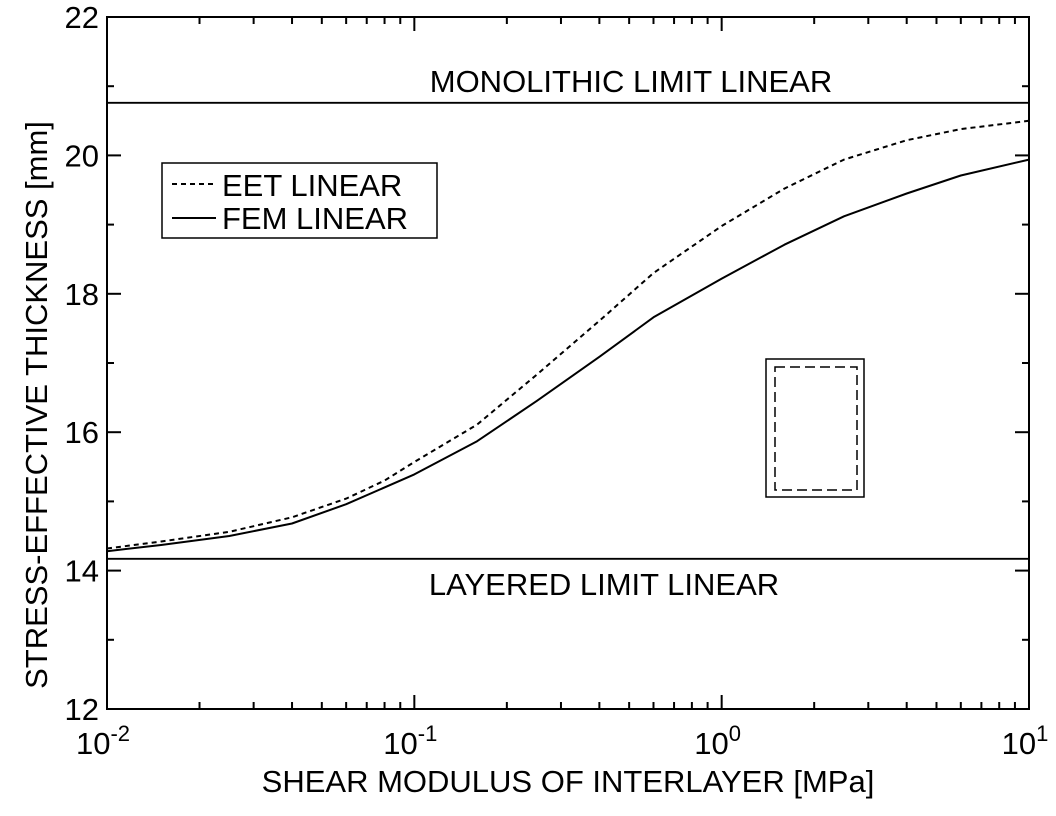 This screenshot has height=816, width=1056. Describe the element at coordinates (410, 741) in the screenshot. I see `x-tick-label: 10⁻¹` at that location.